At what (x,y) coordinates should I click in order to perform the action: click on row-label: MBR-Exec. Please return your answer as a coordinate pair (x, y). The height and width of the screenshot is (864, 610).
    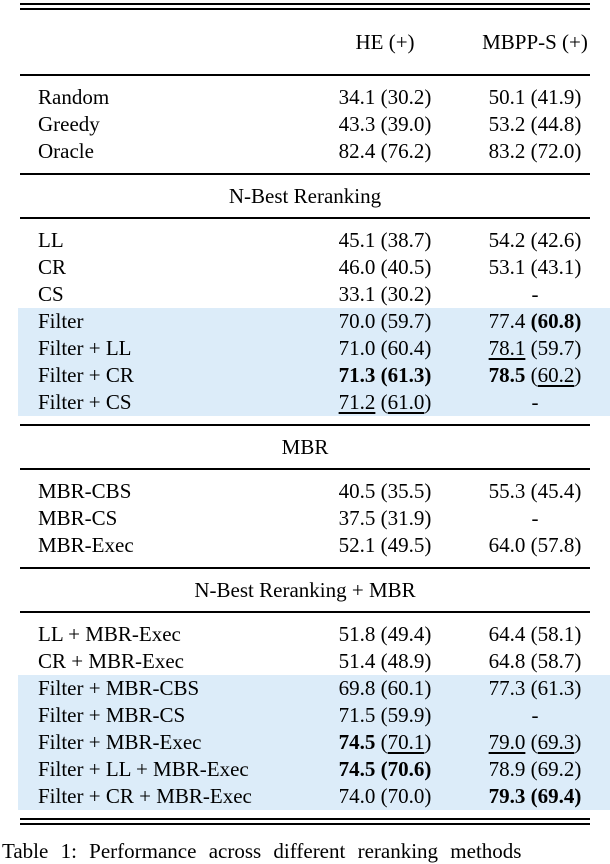
    Looking at the image, I should click on (86, 545).